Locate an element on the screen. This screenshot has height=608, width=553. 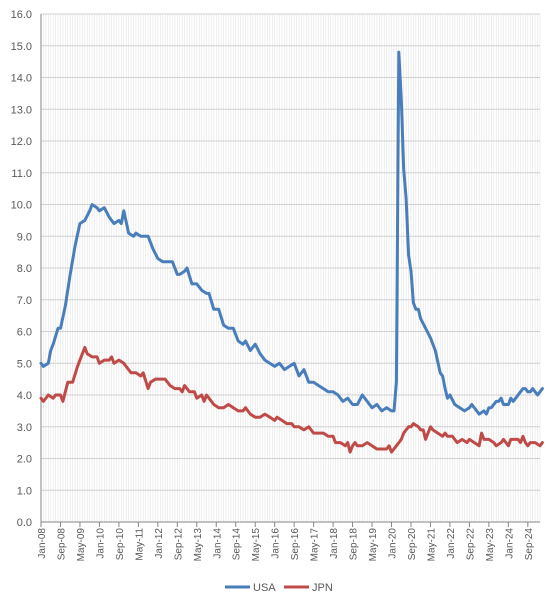
x-tick-label: May-11 is located at coordinates (139, 544).